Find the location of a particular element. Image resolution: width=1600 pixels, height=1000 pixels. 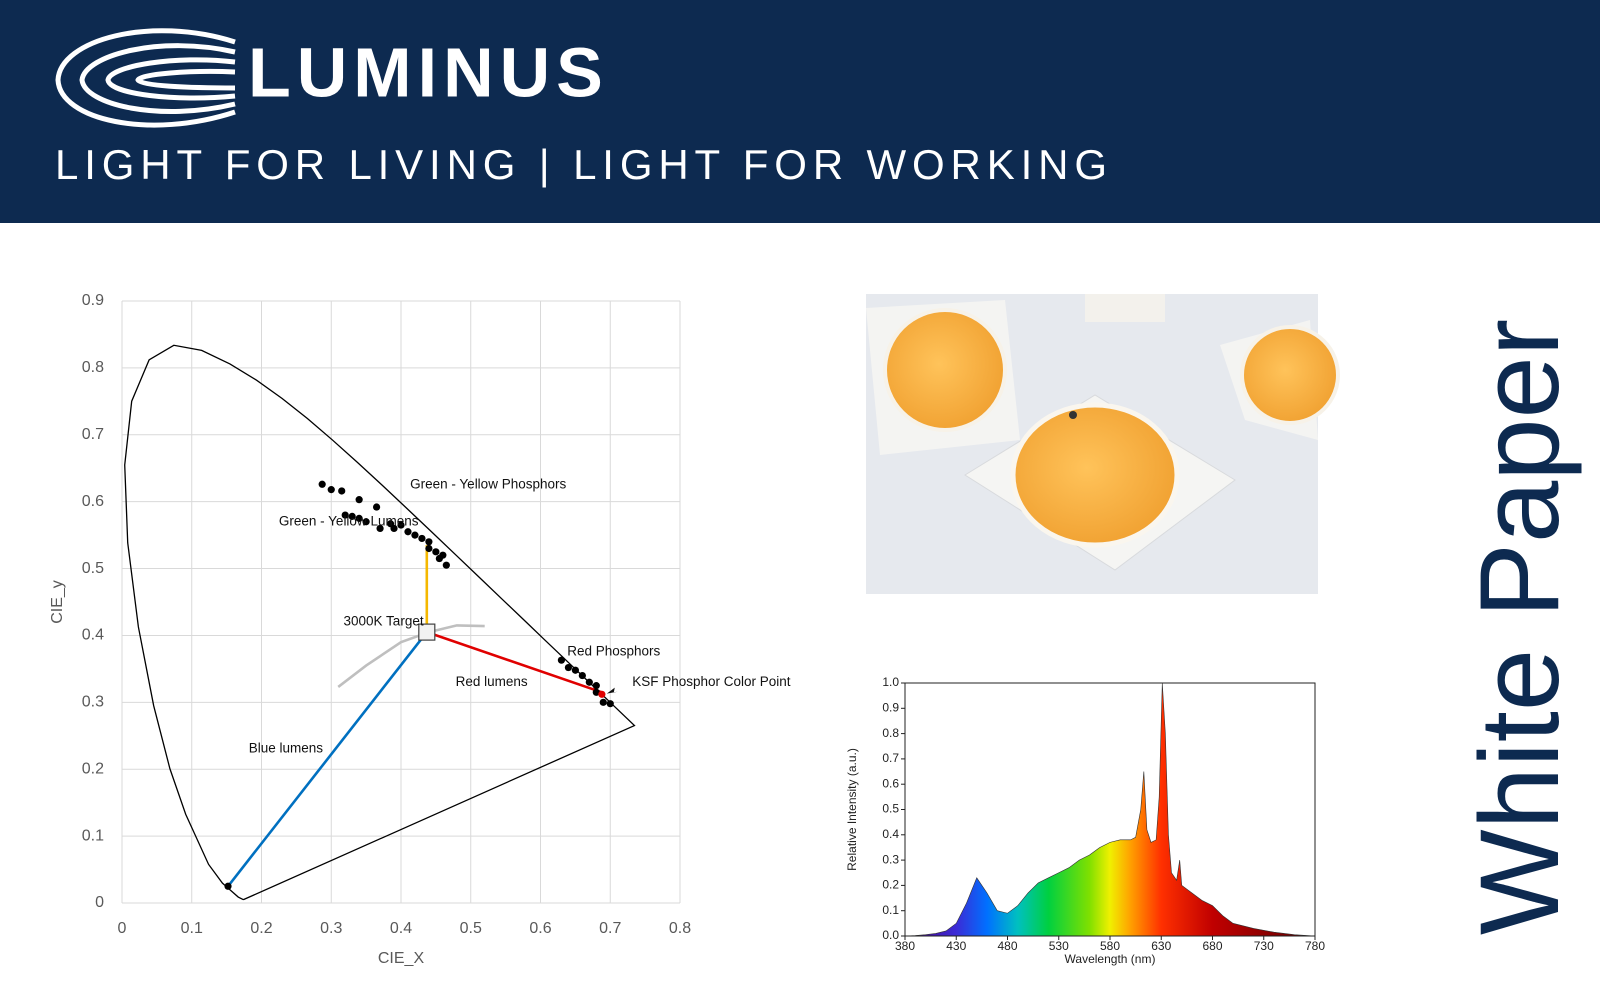

x-tick-label: 0.2 is located at coordinates (261, 928).